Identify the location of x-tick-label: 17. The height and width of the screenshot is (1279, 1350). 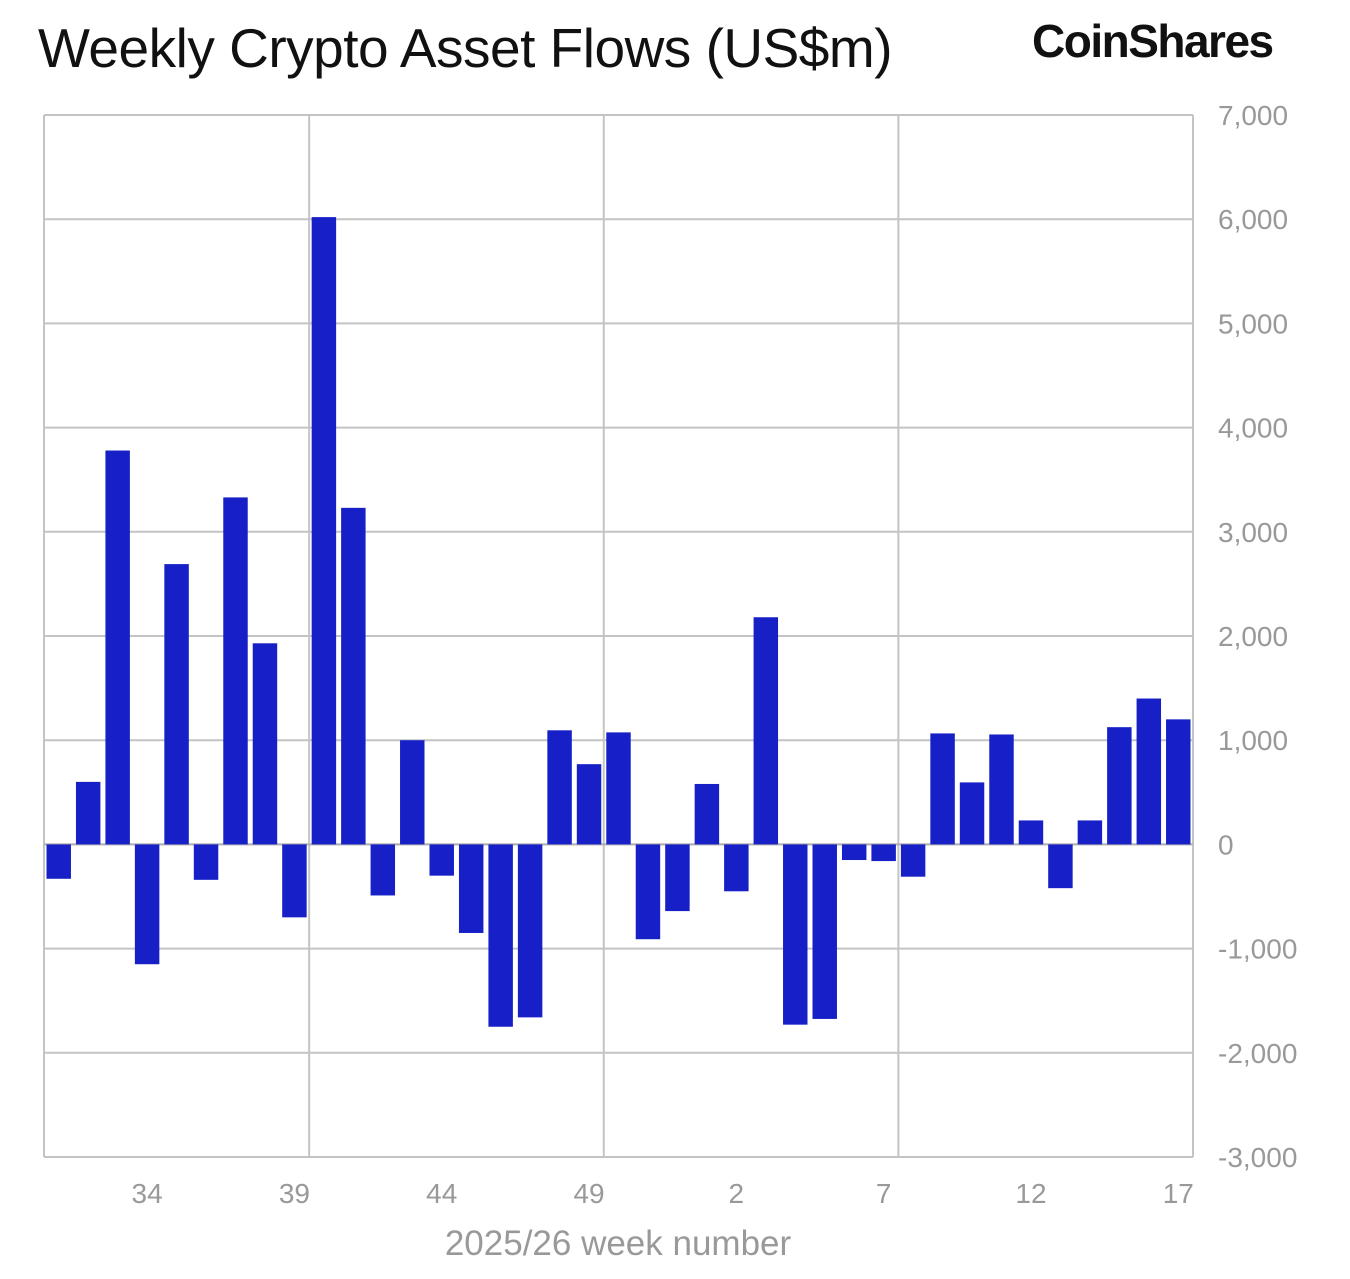
(1178, 1193).